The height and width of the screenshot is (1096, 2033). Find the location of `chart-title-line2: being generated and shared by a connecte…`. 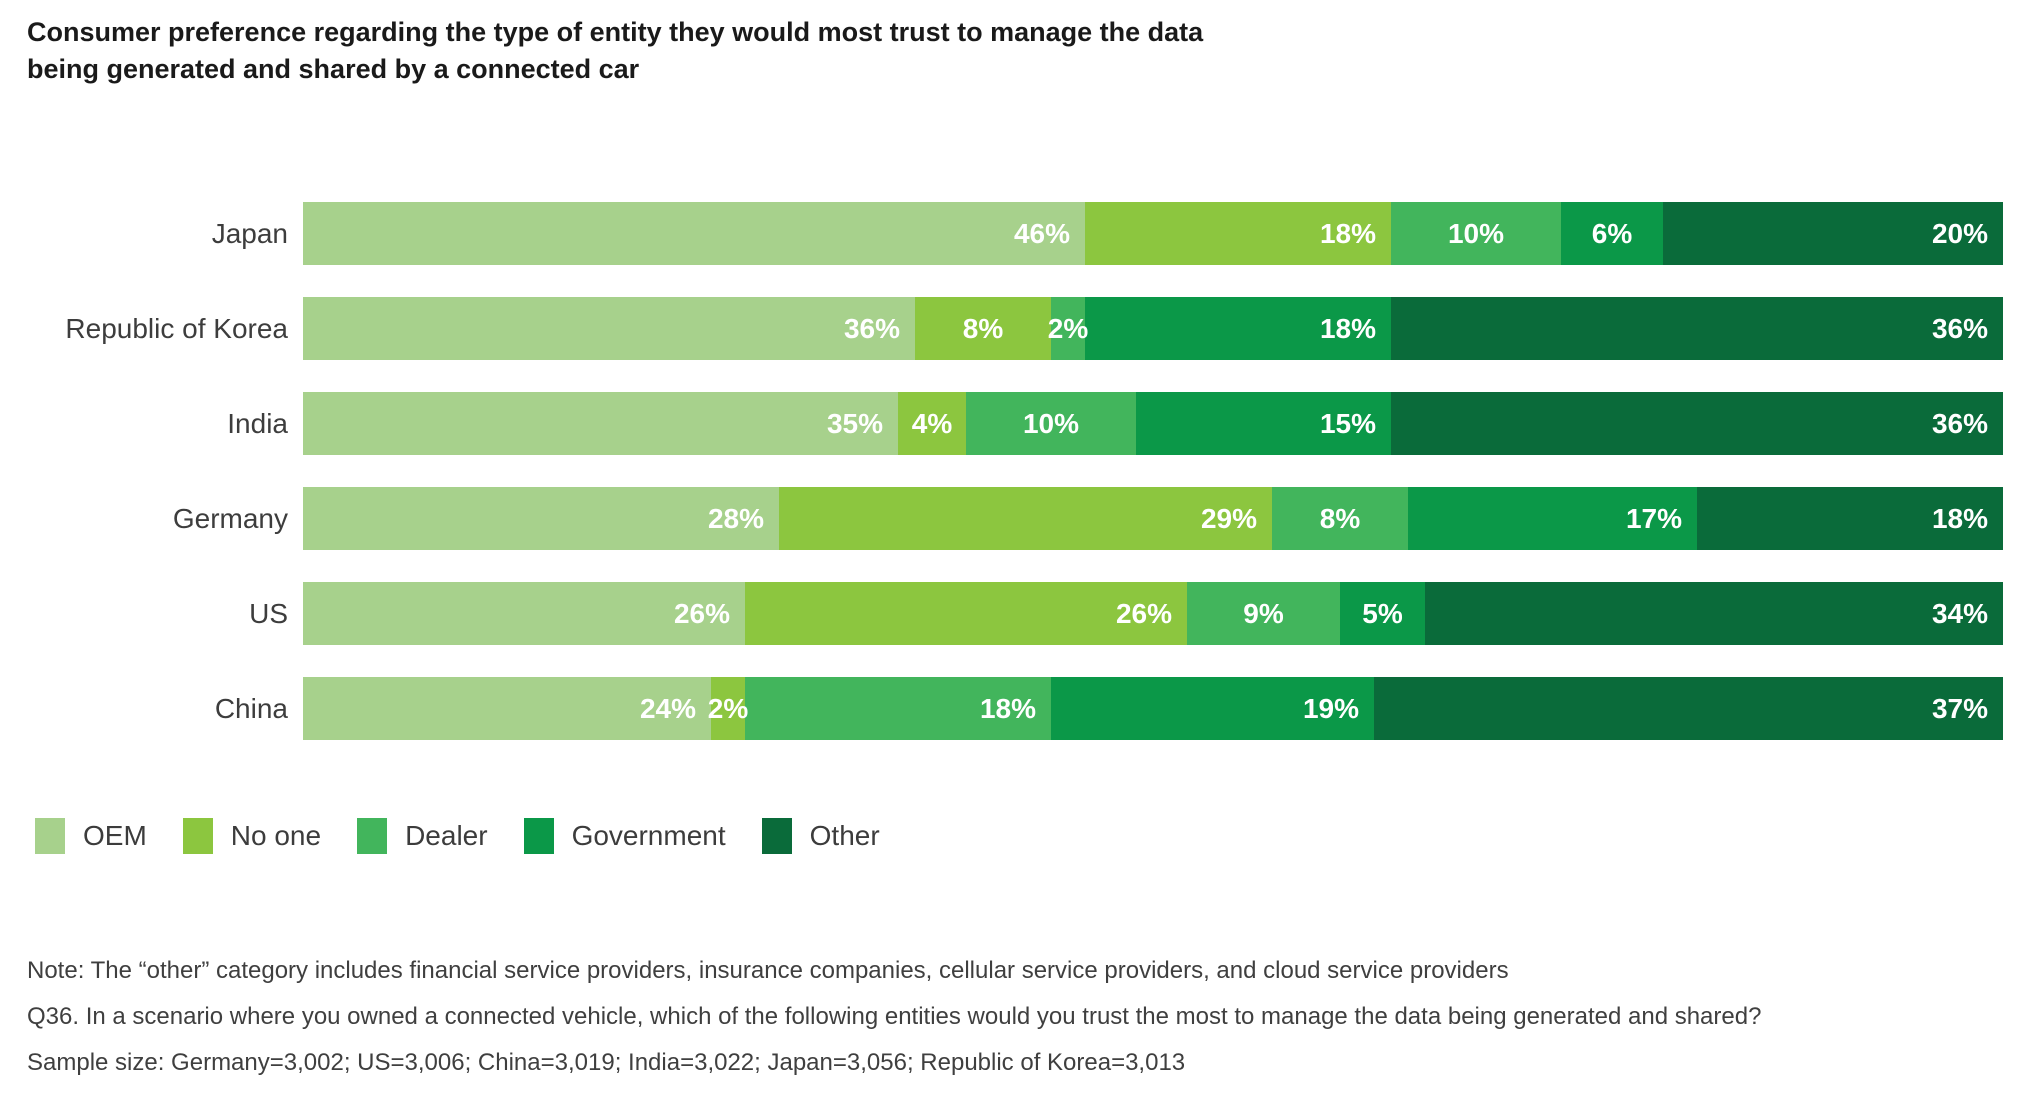

chart-title-line2: being generated and shared by a connecte… is located at coordinates (333, 69).